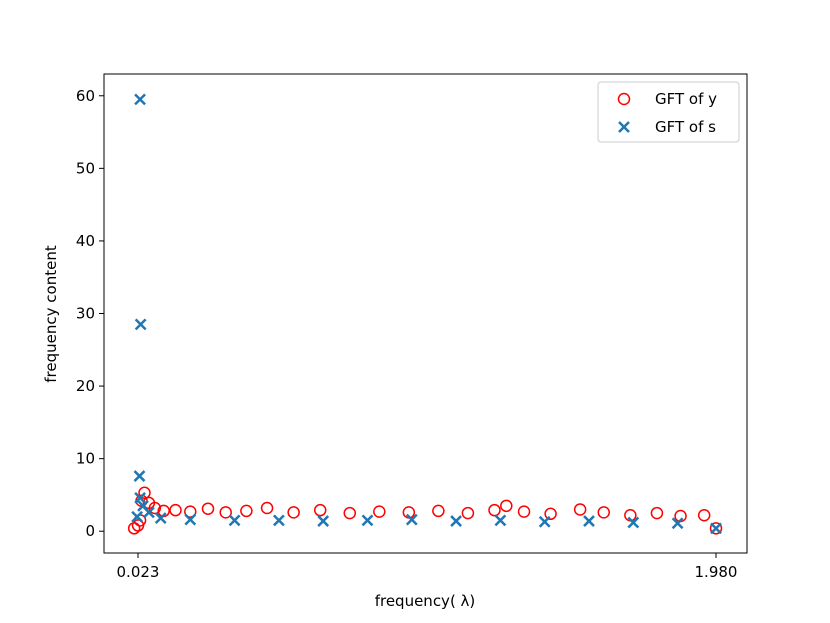 The width and height of the screenshot is (830, 623). What do you see at coordinates (138, 572) in the screenshot?
I see `x-tick-label: 0.023` at bounding box center [138, 572].